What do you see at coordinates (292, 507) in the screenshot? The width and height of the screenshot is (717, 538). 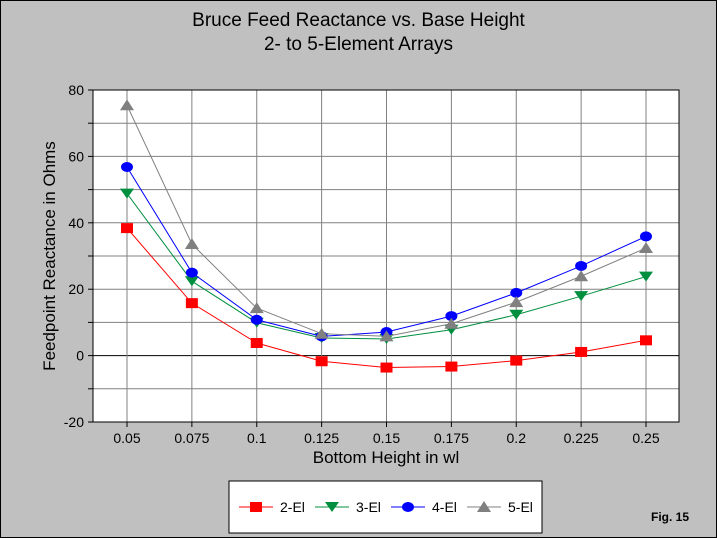 I see `legend-label: 2-El` at bounding box center [292, 507].